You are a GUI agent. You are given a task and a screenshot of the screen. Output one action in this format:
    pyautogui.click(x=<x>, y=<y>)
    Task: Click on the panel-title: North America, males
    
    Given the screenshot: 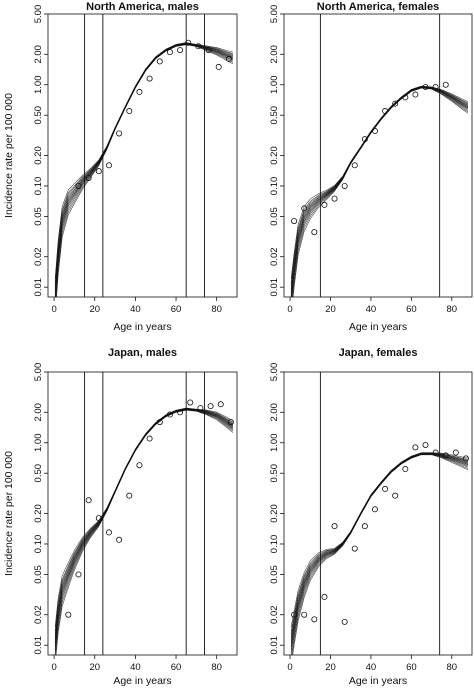 What is the action you would take?
    pyautogui.click(x=142, y=7)
    